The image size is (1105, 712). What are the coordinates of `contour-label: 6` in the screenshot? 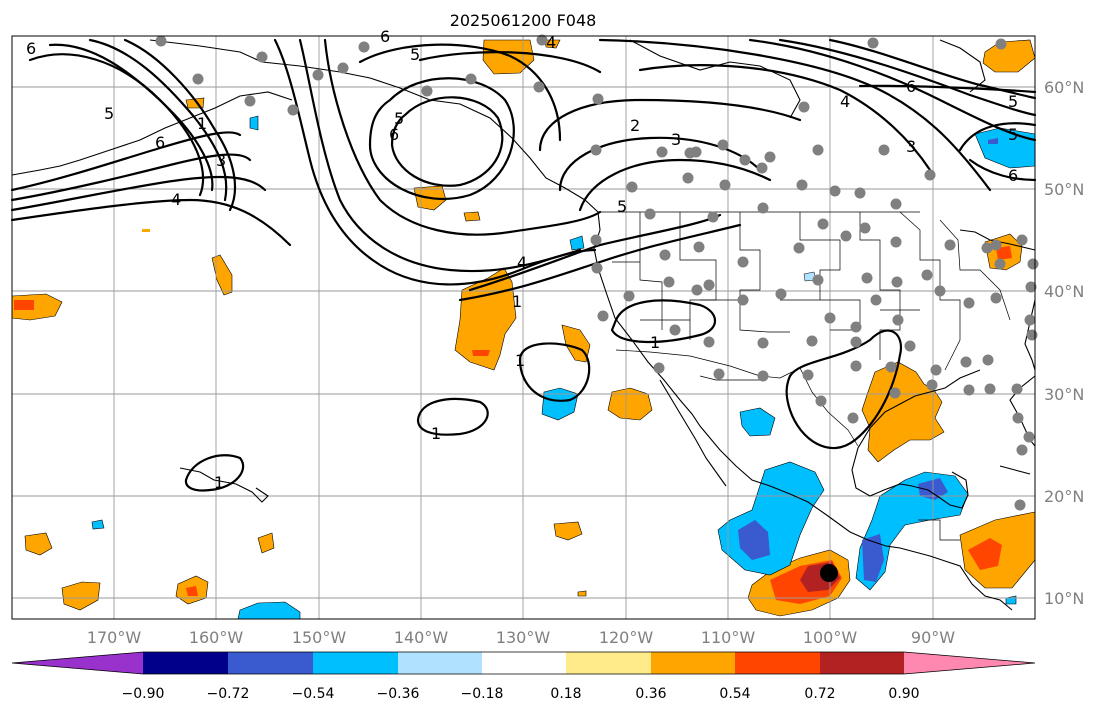 It's located at (394, 134).